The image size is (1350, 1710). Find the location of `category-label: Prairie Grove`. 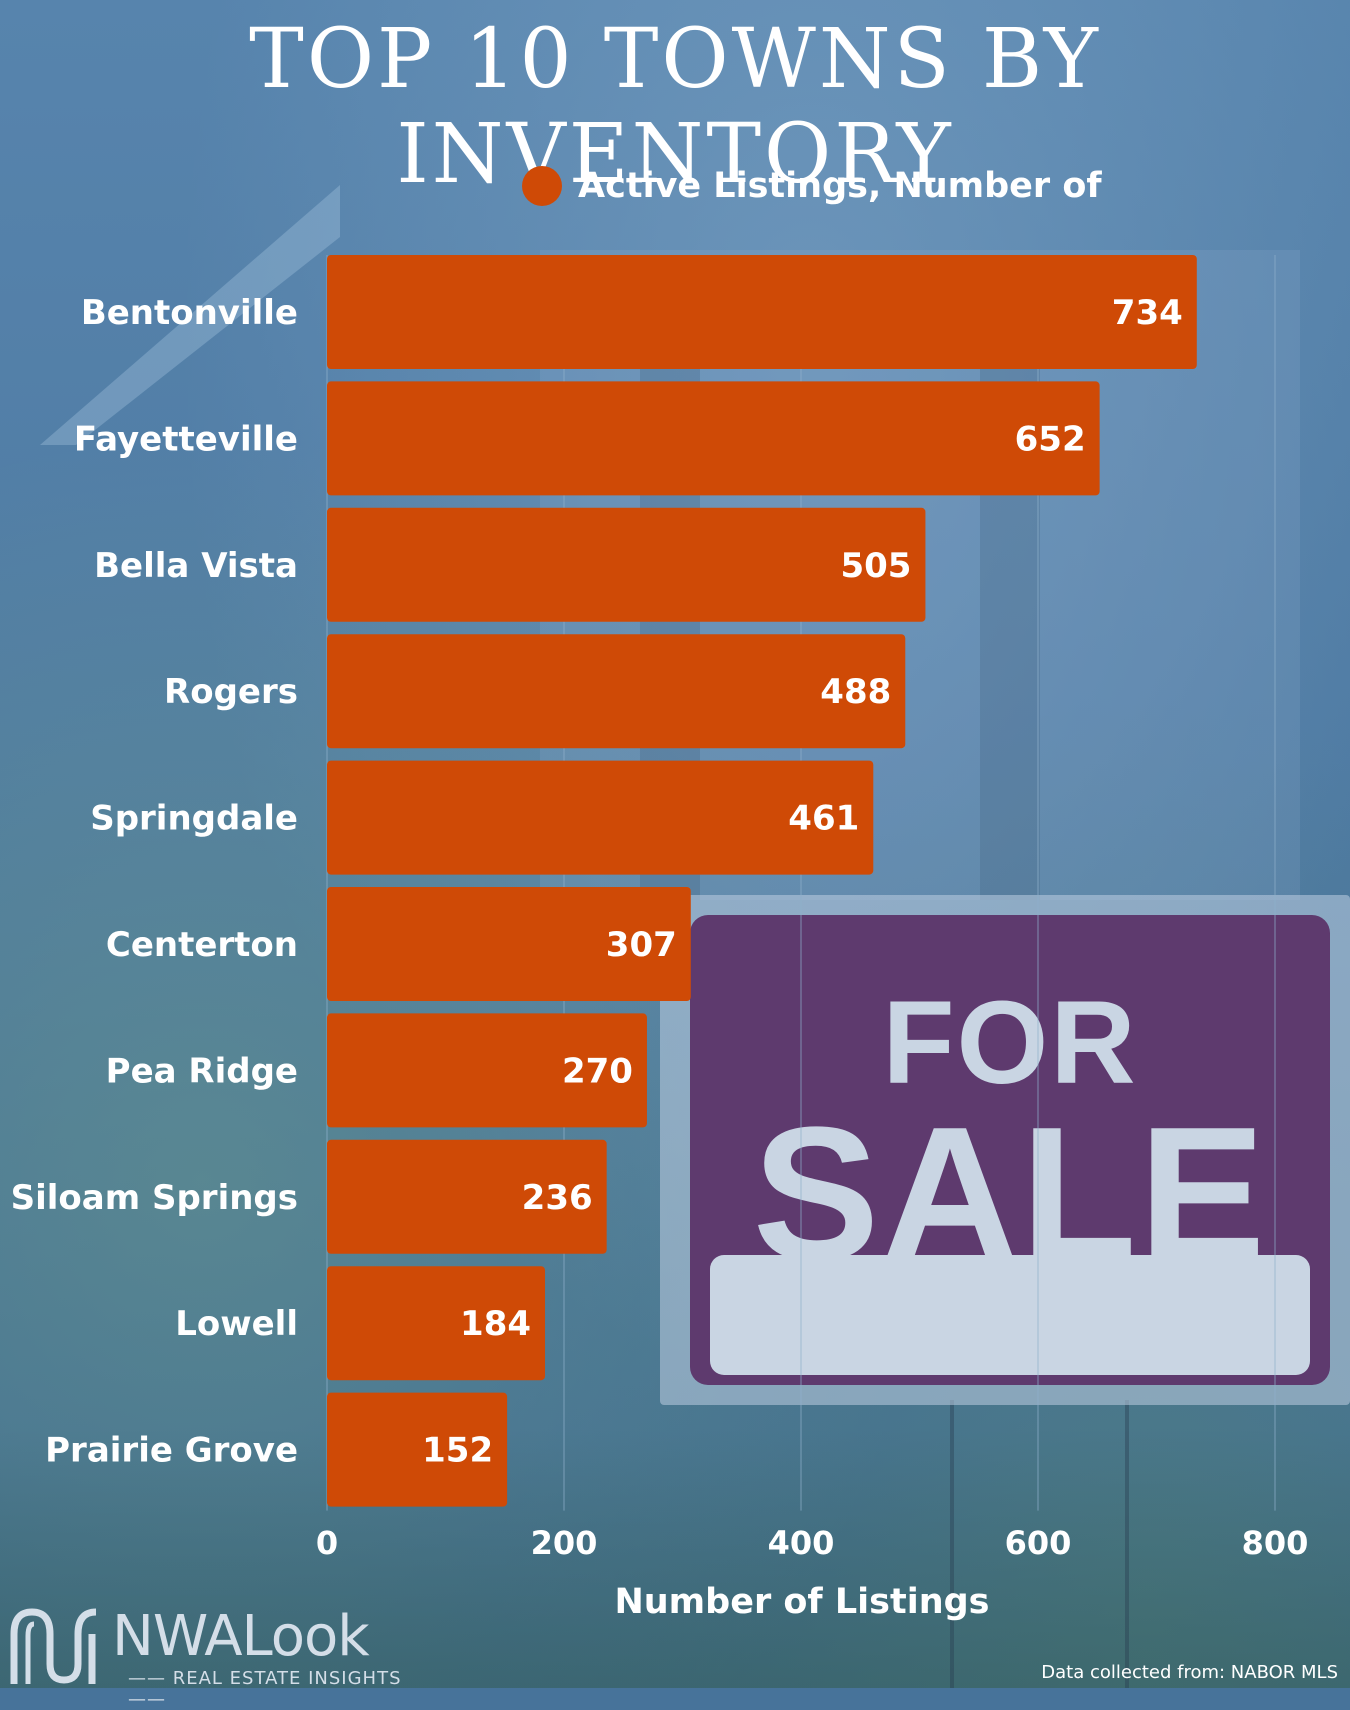

category-label: Prairie Grove is located at coordinates (171, 1451).